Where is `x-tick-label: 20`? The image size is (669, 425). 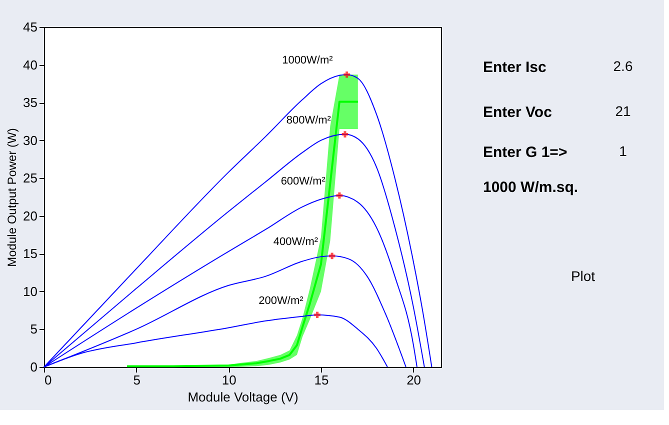
x-tick-label: 20 is located at coordinates (414, 380).